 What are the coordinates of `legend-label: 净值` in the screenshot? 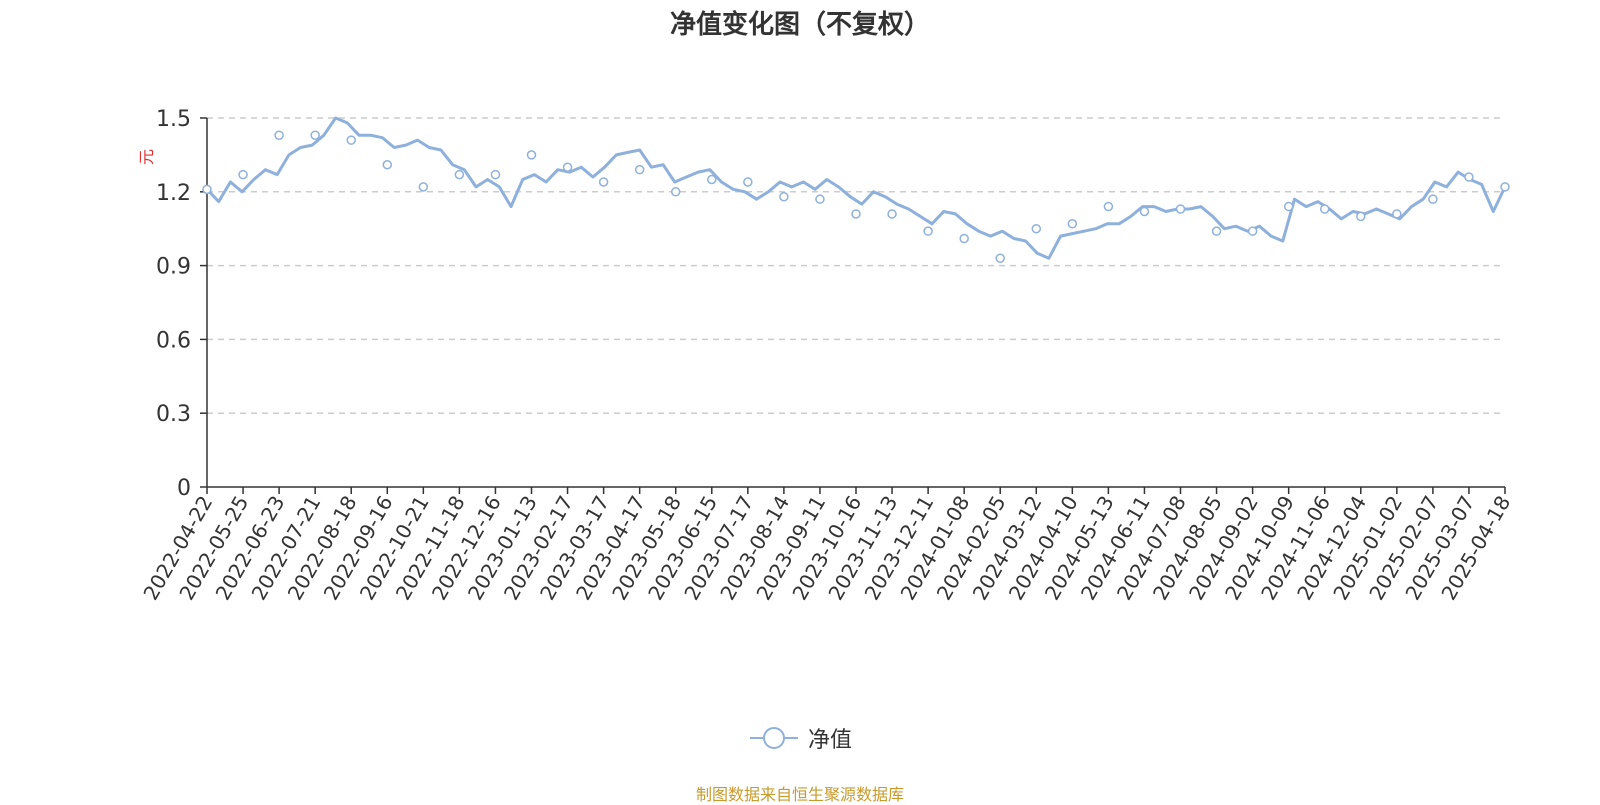 It's located at (830, 740).